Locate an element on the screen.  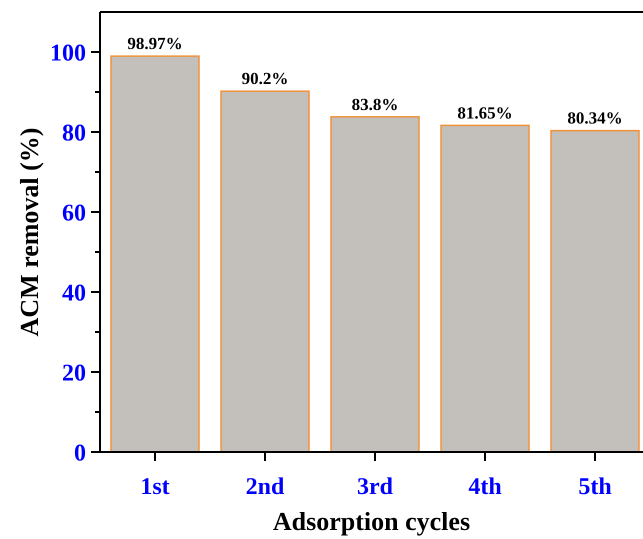
y-tick-label: 40 is located at coordinates (74, 293).